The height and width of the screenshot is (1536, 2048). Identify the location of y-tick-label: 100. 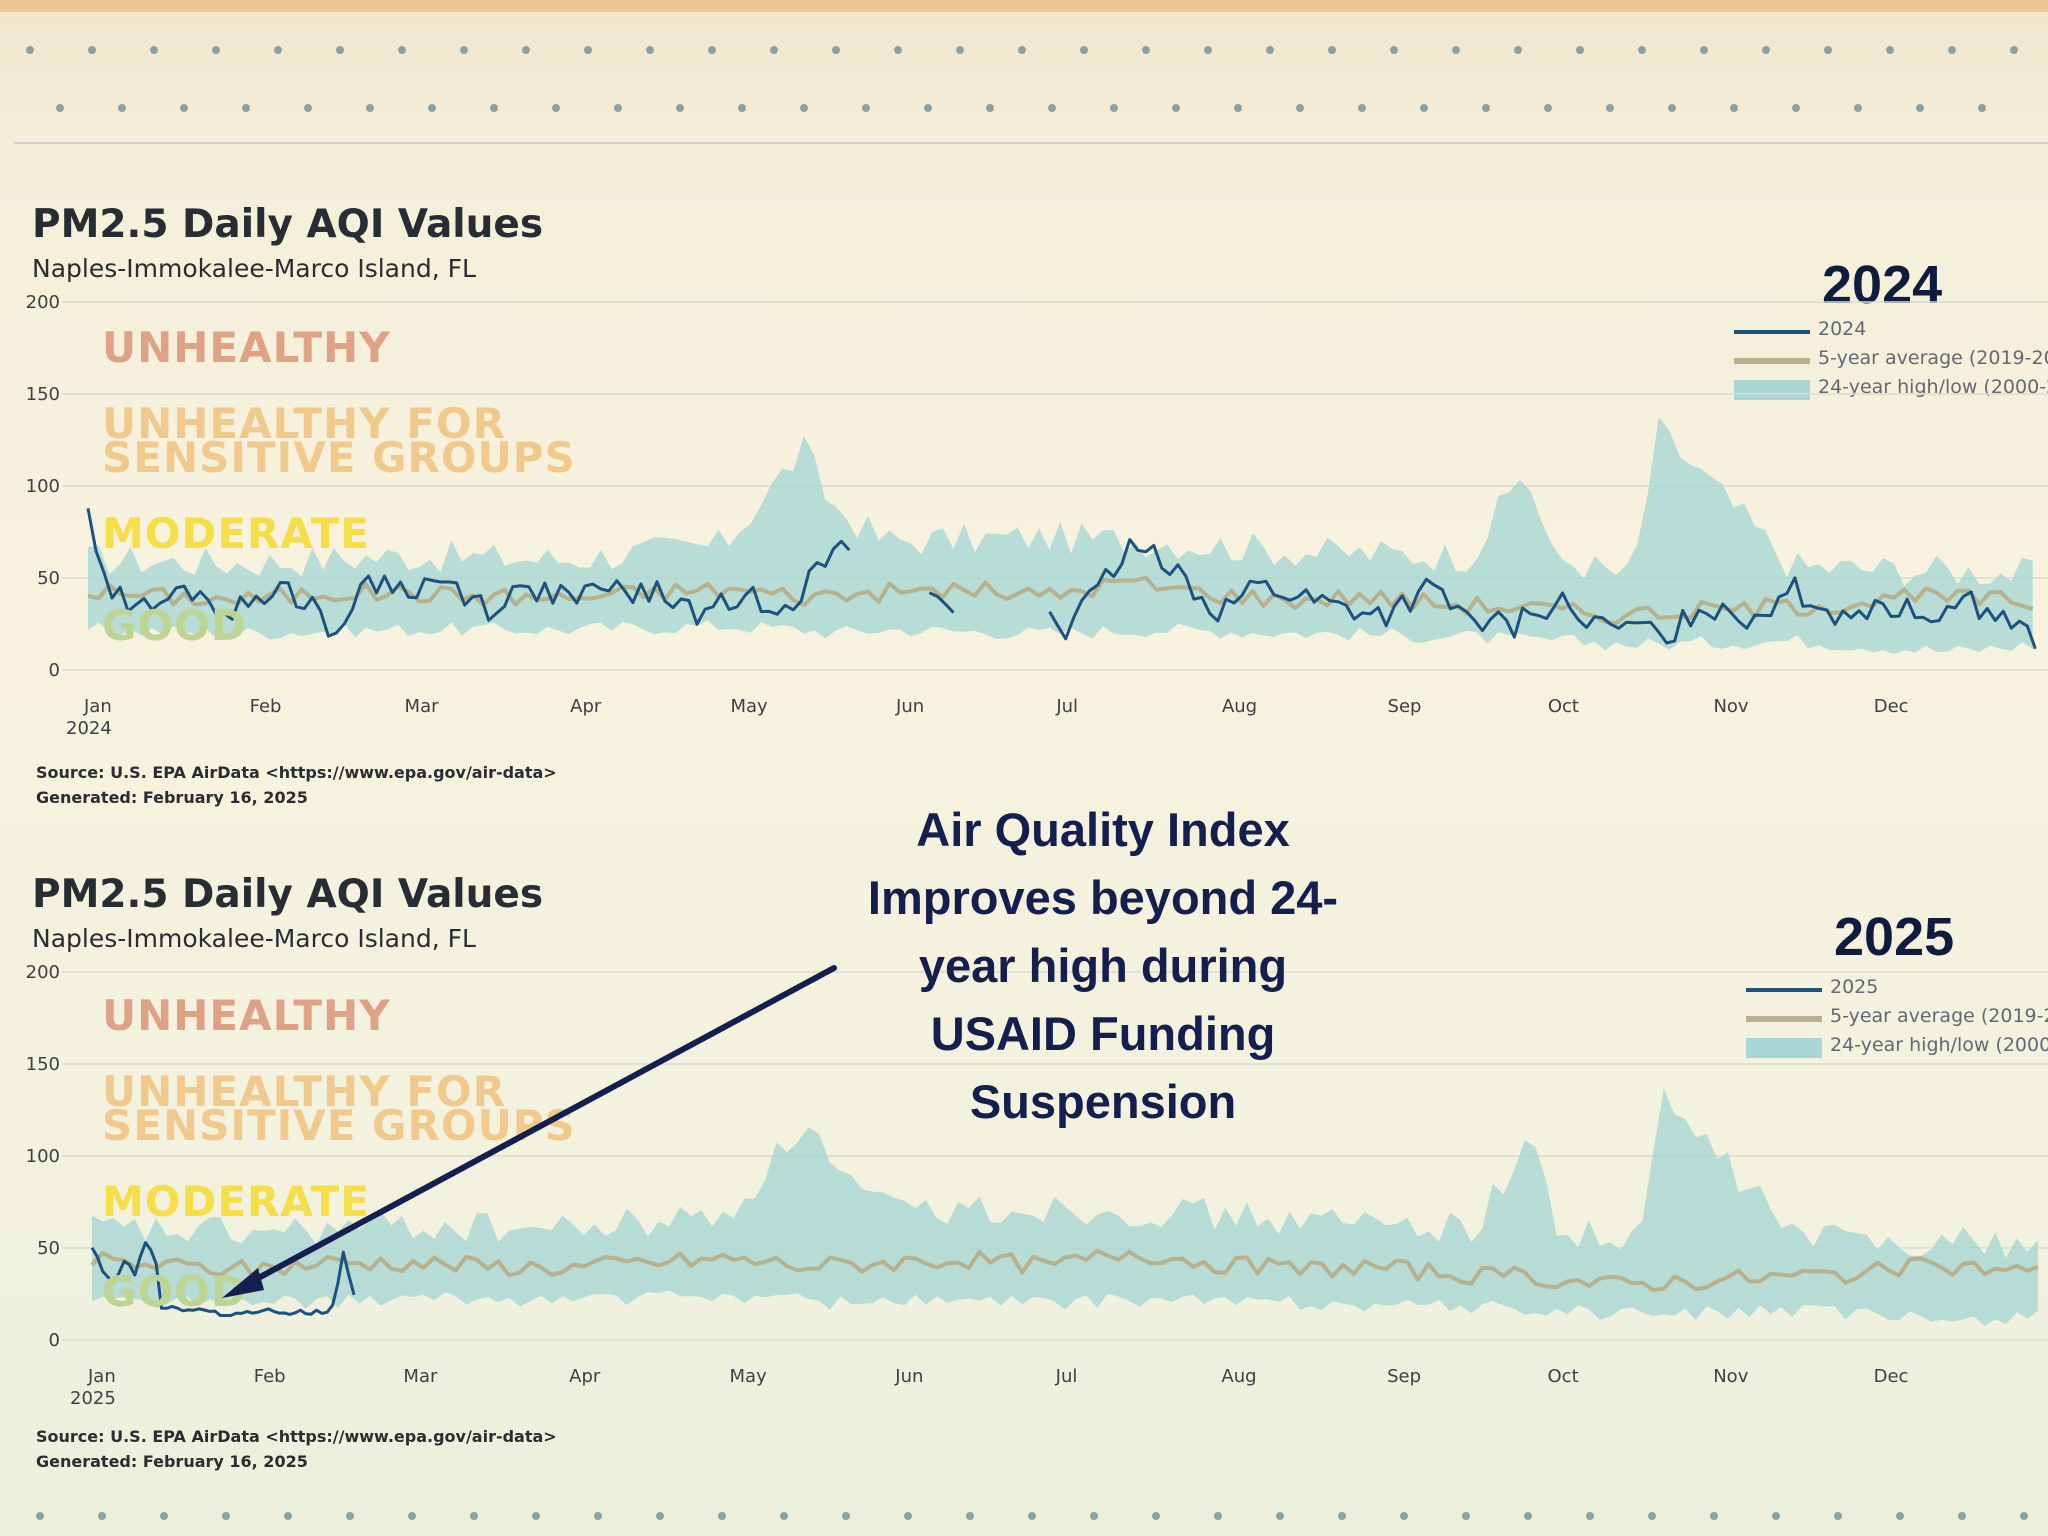
(43, 1156).